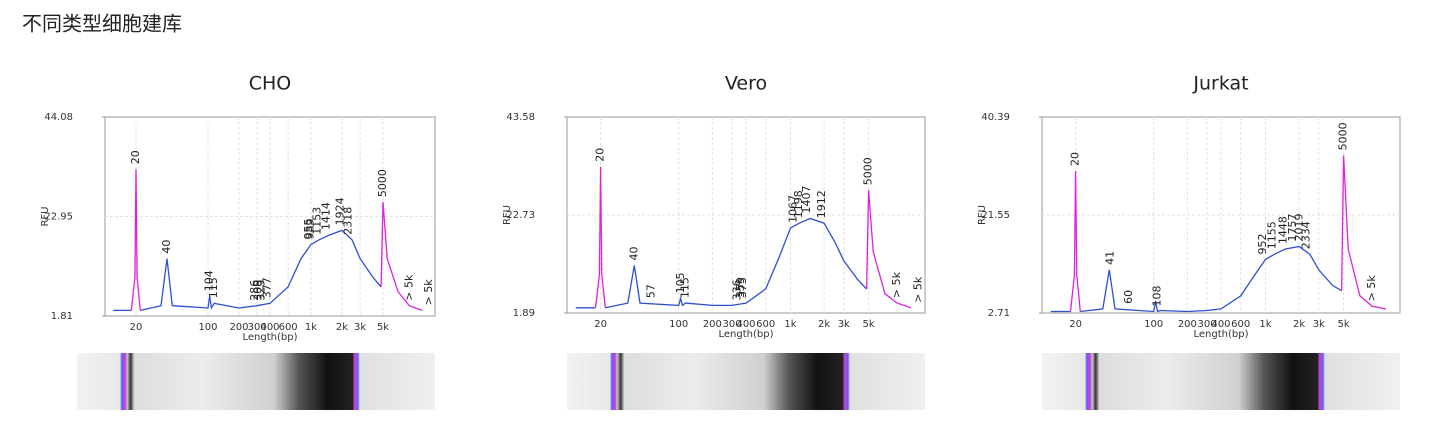 The width and height of the screenshot is (1439, 429). I want to click on y-tick-label: 1.81, so click(62, 316).